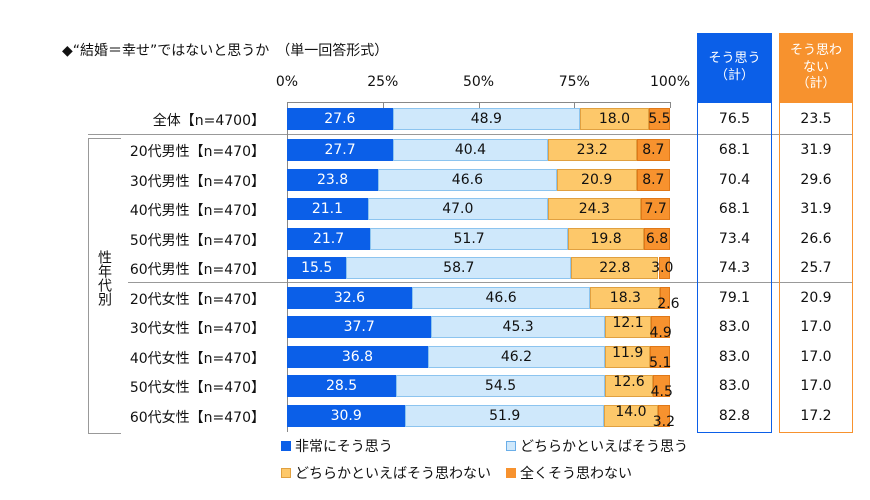 The width and height of the screenshot is (870, 500). Describe the element at coordinates (734, 68) in the screenshot. I see `totals-header-0: そう思う（計）` at that location.